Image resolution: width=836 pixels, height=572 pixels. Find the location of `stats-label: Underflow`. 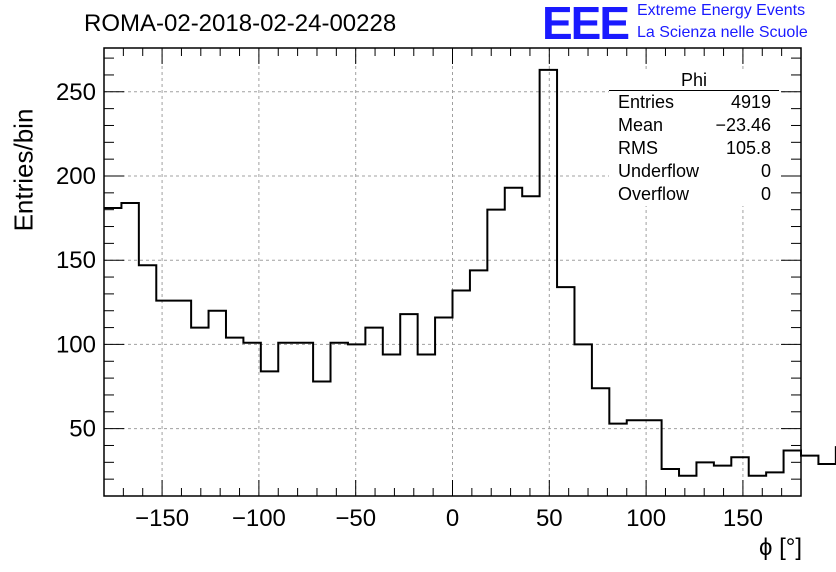

stats-label: Underflow is located at coordinates (659, 171).